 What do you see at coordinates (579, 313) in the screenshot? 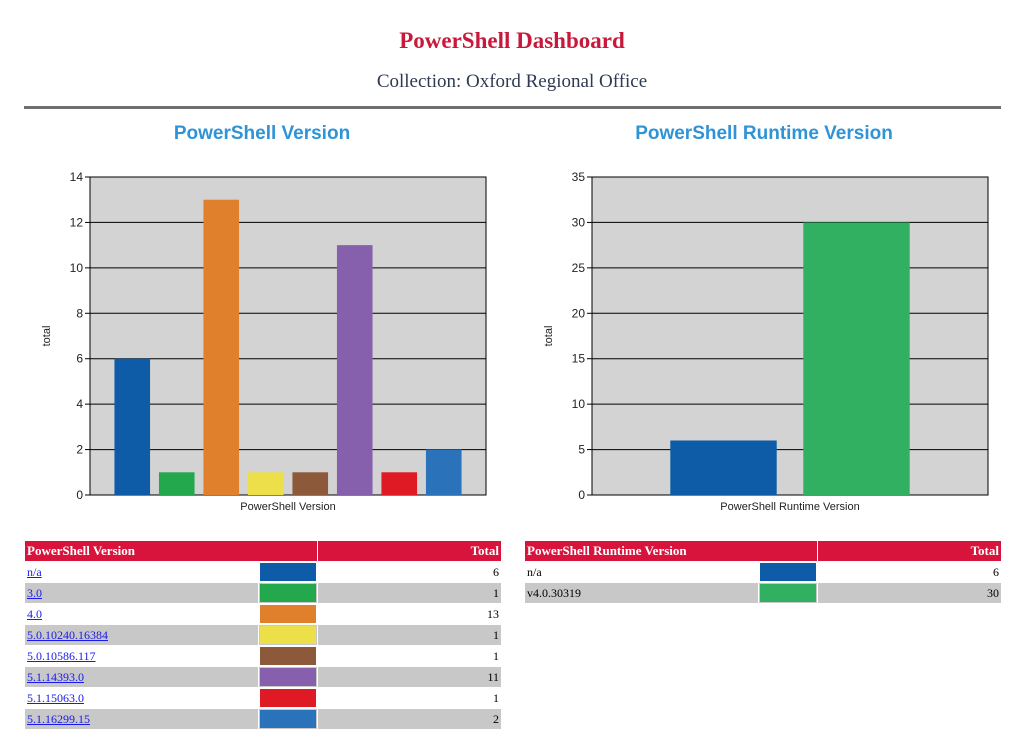
I see `y-tick-label: 20` at bounding box center [579, 313].